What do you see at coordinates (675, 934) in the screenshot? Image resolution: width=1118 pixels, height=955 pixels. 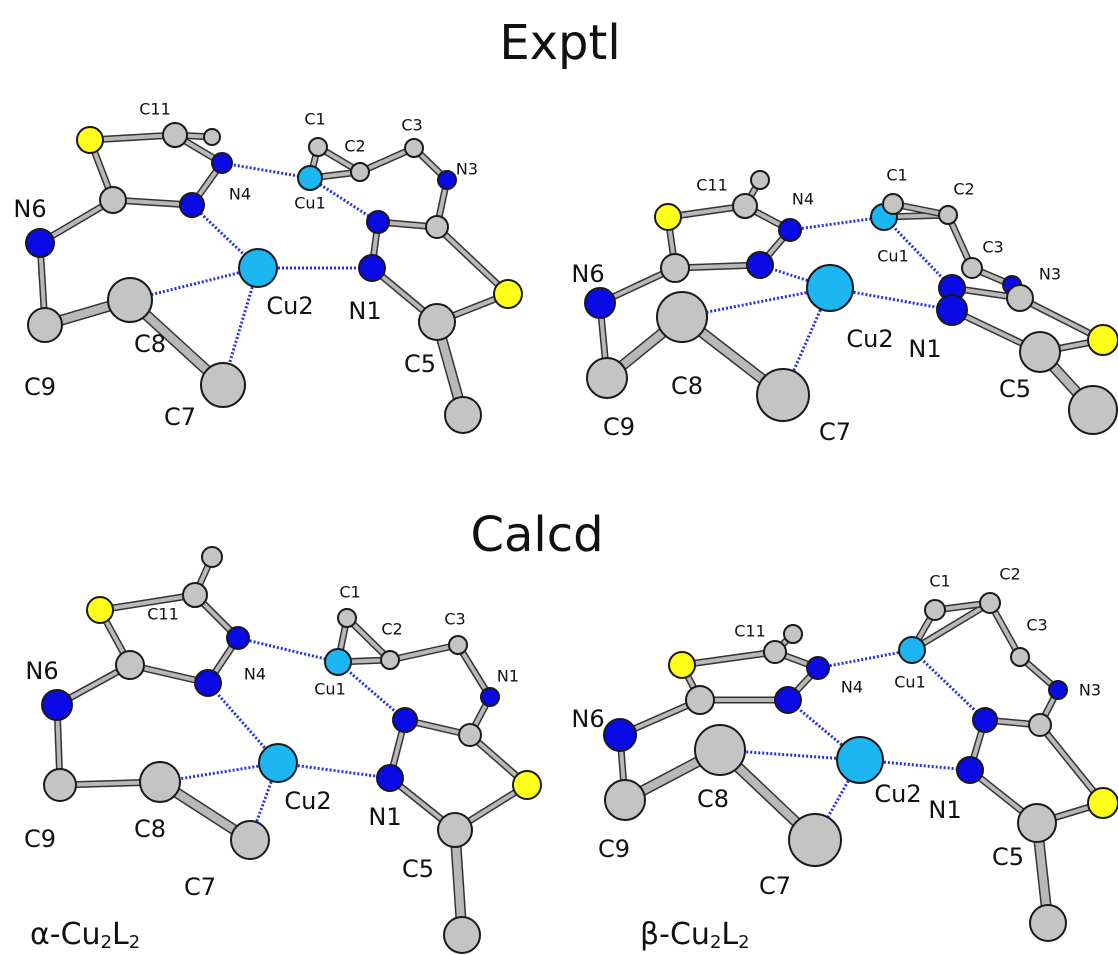 I see `caption-text: β-Cu` at bounding box center [675, 934].